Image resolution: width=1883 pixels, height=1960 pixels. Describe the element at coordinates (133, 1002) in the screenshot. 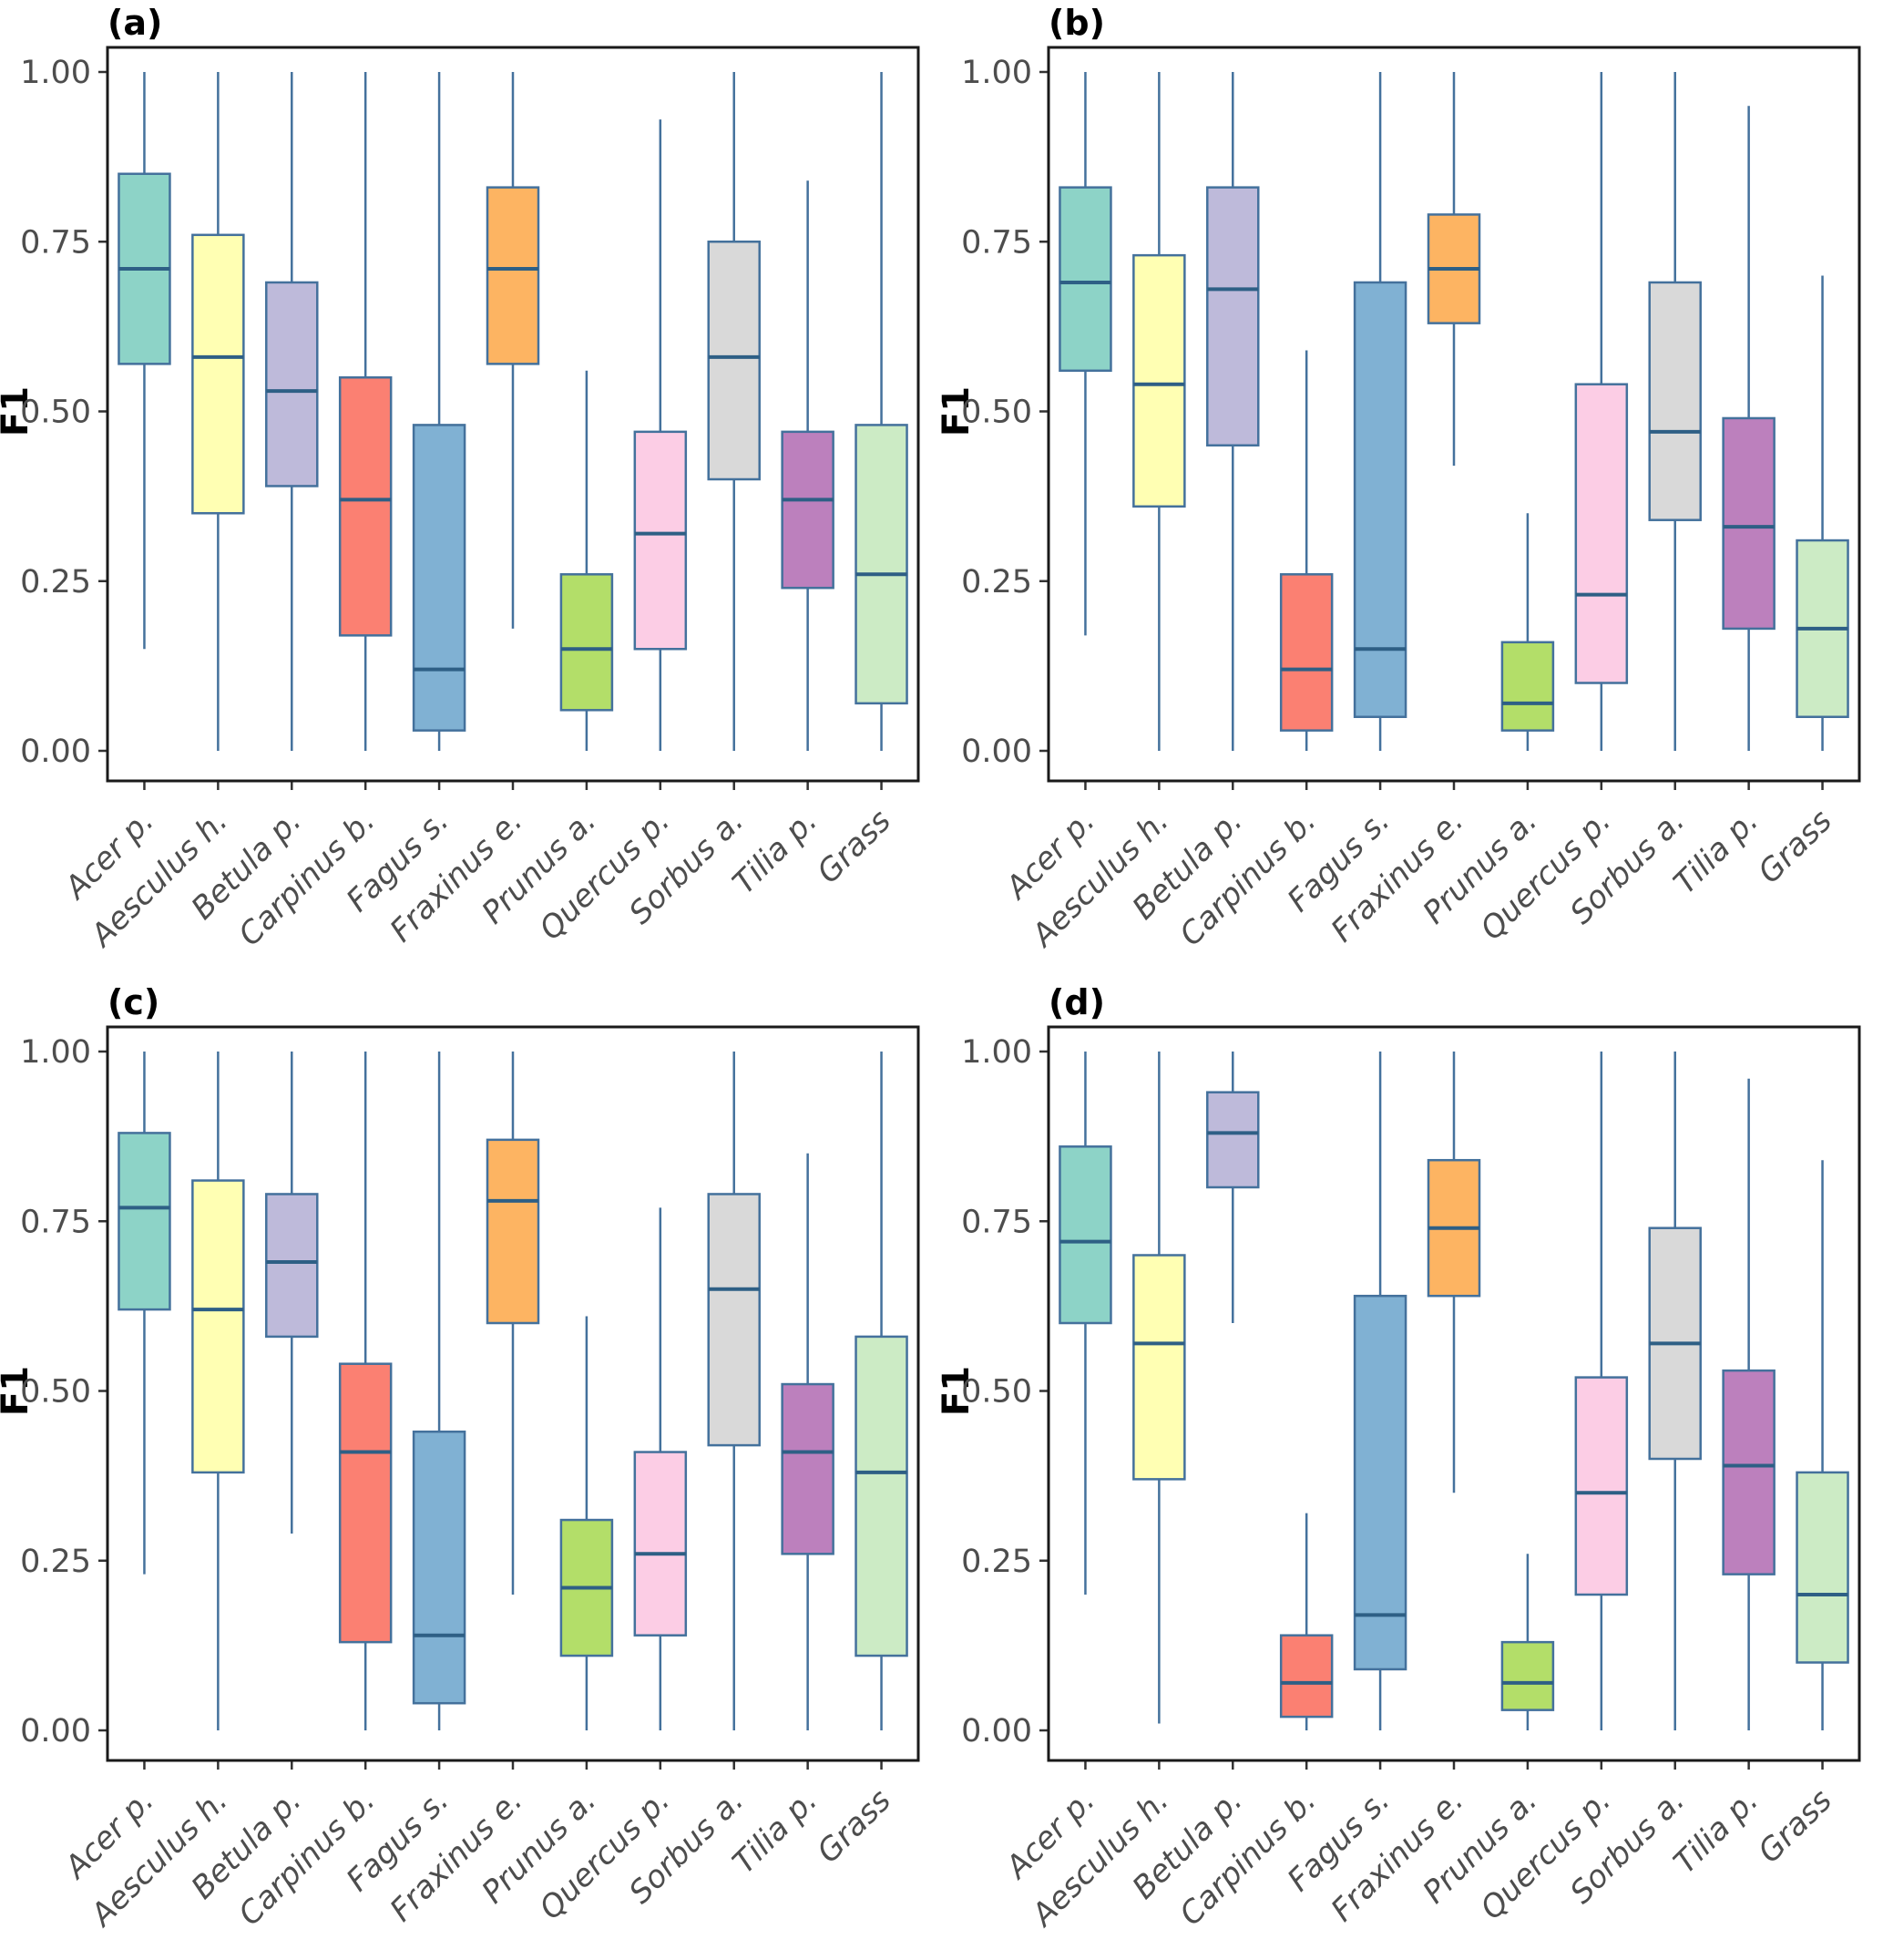

I see `panel-label: (c)` at that location.